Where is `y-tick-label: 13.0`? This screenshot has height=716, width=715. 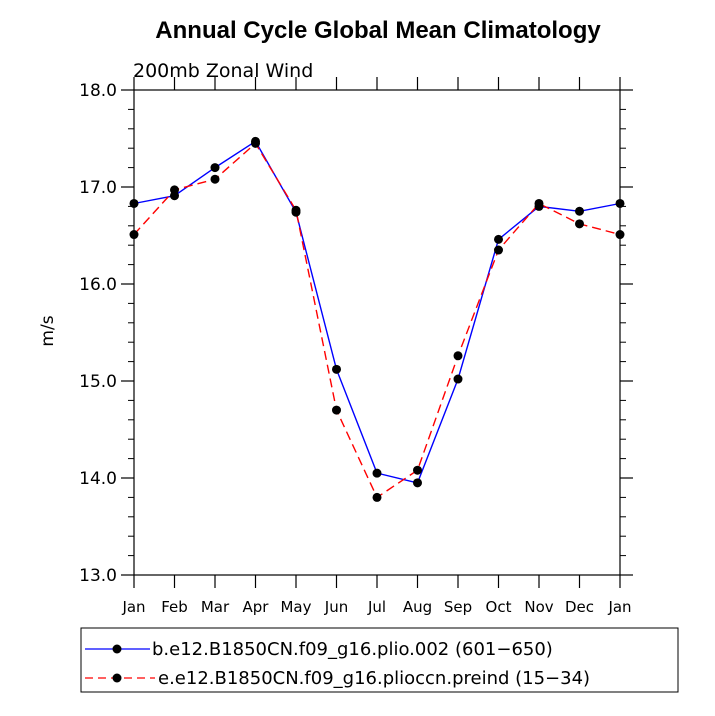
y-tick-label: 13.0 is located at coordinates (98, 576).